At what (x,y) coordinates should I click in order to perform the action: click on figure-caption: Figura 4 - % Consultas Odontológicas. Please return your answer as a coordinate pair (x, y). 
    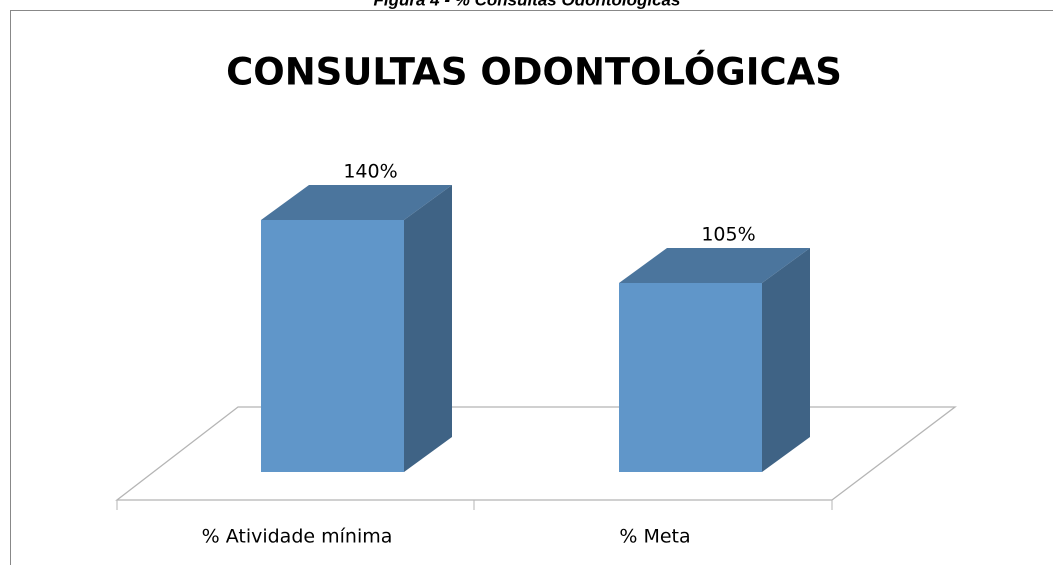
    Looking at the image, I should click on (527, 4).